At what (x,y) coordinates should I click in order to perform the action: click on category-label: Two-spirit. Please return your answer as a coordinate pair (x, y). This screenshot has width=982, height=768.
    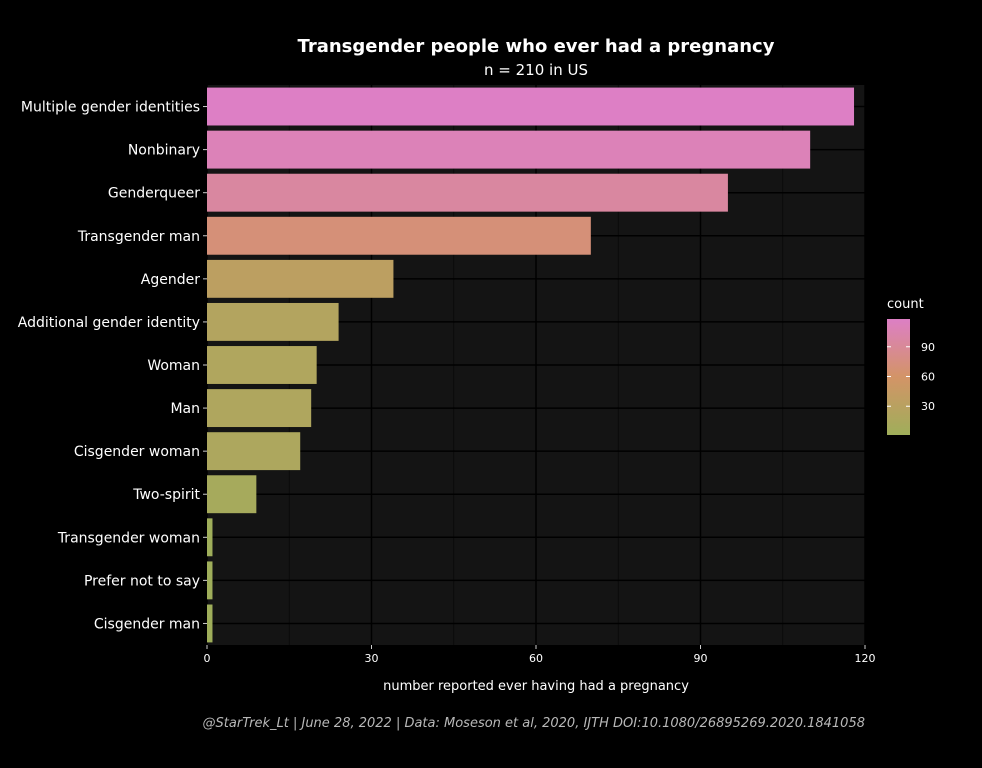
    Looking at the image, I should click on (166, 495).